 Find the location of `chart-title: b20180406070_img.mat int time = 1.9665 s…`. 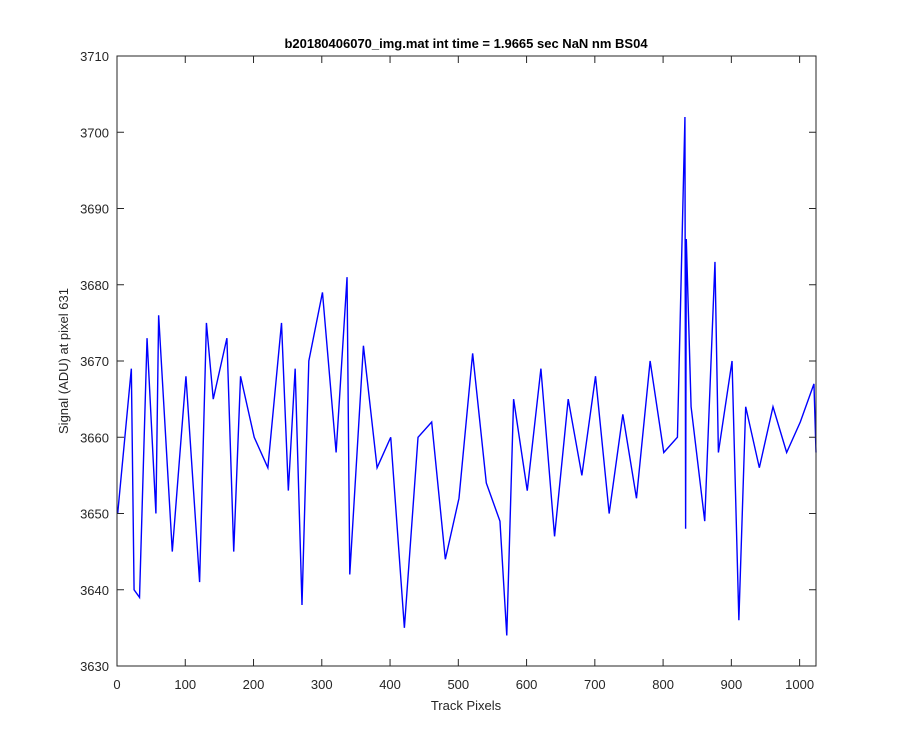

chart-title: b20180406070_img.mat int time = 1.9665 s… is located at coordinates (466, 43).